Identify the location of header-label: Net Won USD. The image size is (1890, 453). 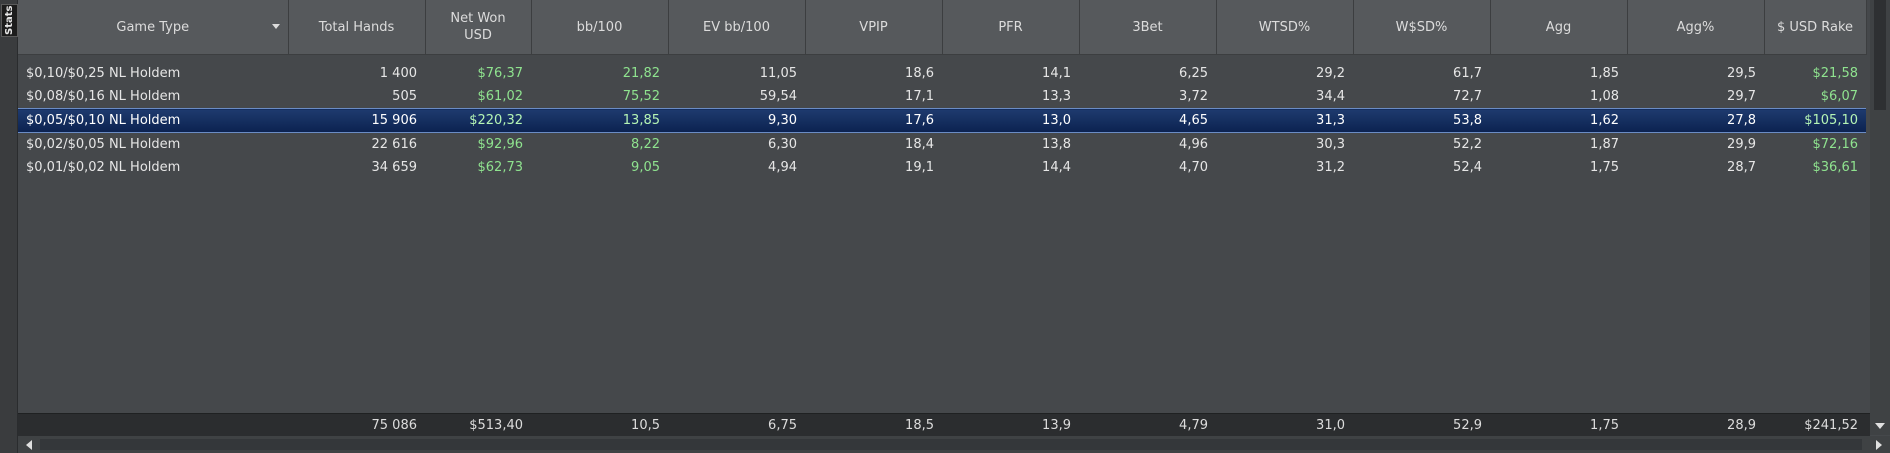
(478, 27).